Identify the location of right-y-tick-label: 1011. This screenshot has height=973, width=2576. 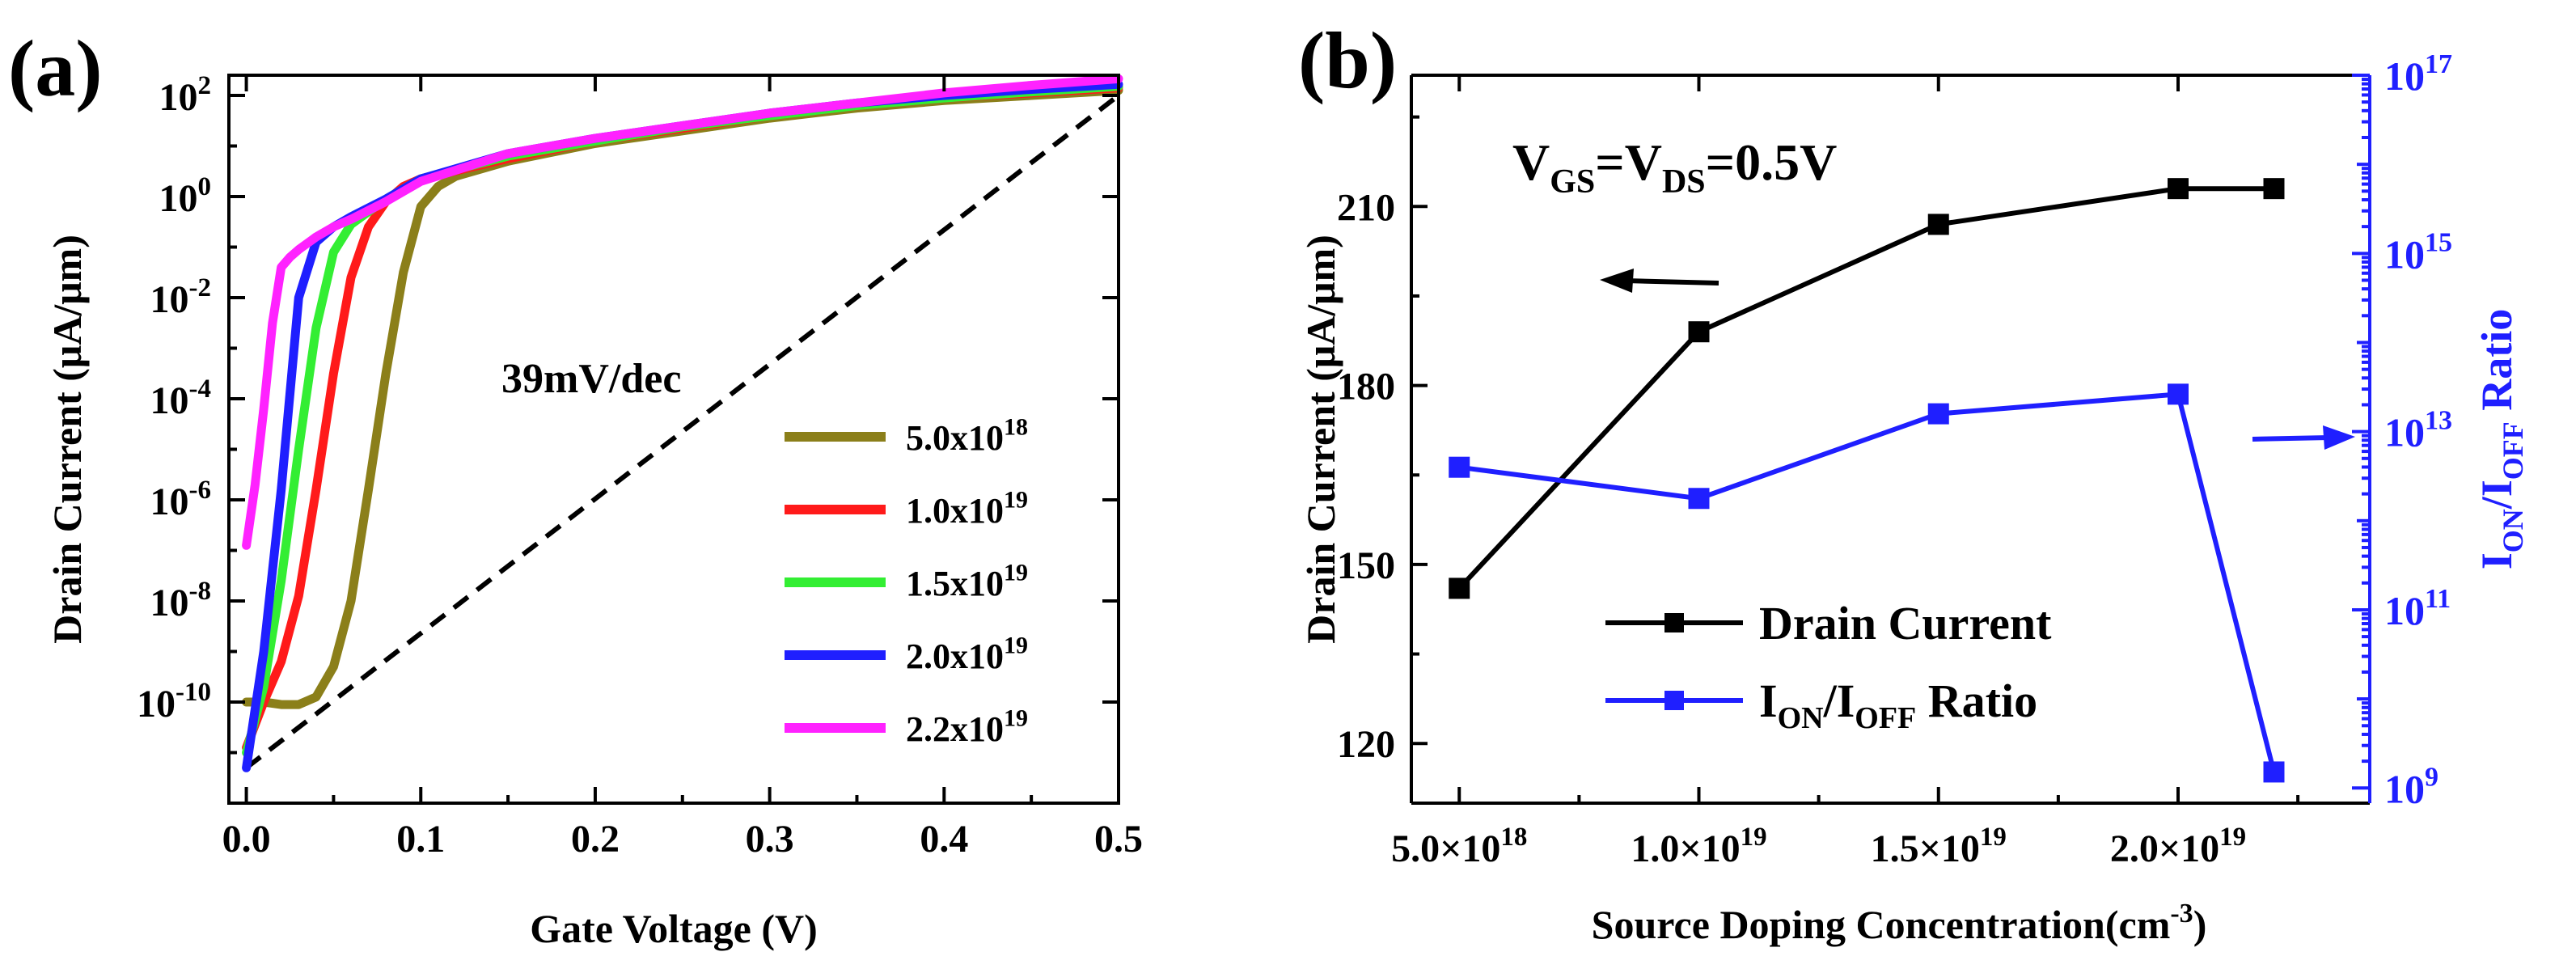
(2418, 608).